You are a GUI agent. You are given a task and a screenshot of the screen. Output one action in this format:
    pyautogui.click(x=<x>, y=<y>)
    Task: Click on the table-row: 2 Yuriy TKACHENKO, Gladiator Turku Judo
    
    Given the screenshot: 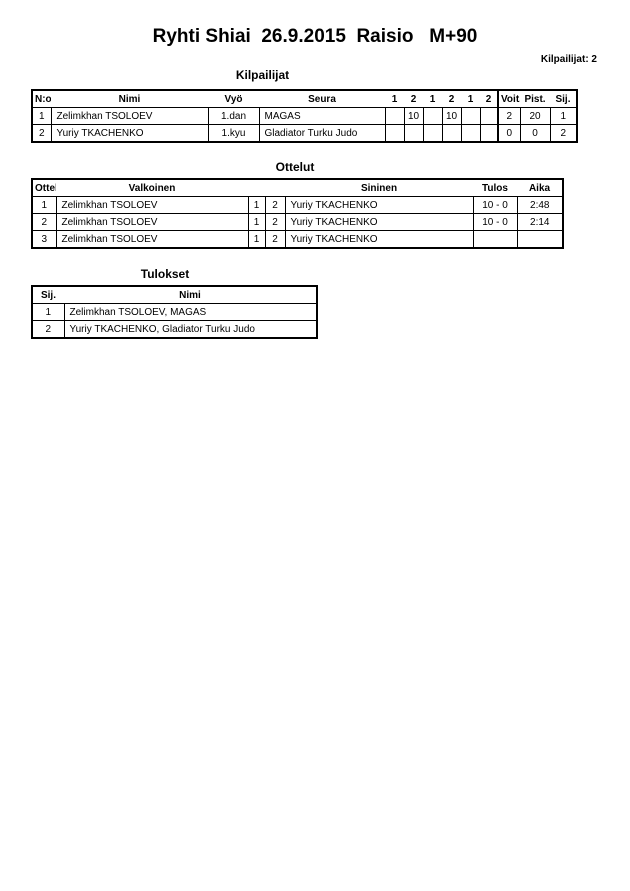 What is the action you would take?
    pyautogui.click(x=174, y=329)
    